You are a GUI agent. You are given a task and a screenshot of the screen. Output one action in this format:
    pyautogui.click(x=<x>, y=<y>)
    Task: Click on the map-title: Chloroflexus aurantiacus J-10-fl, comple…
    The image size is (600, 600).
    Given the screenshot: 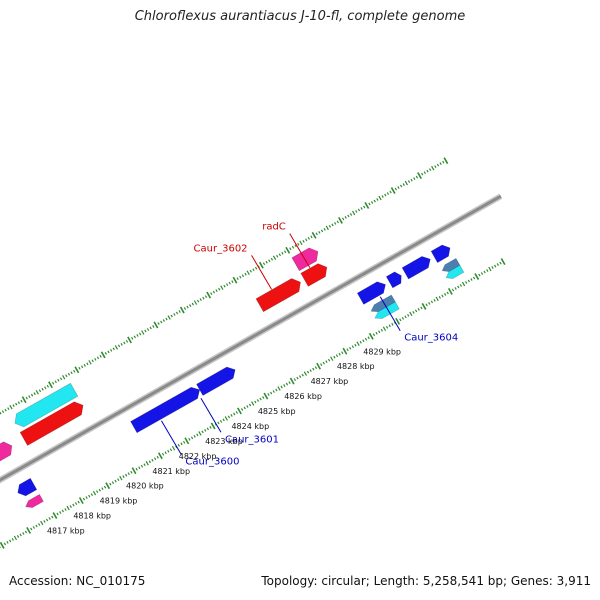 What is the action you would take?
    pyautogui.click(x=300, y=16)
    